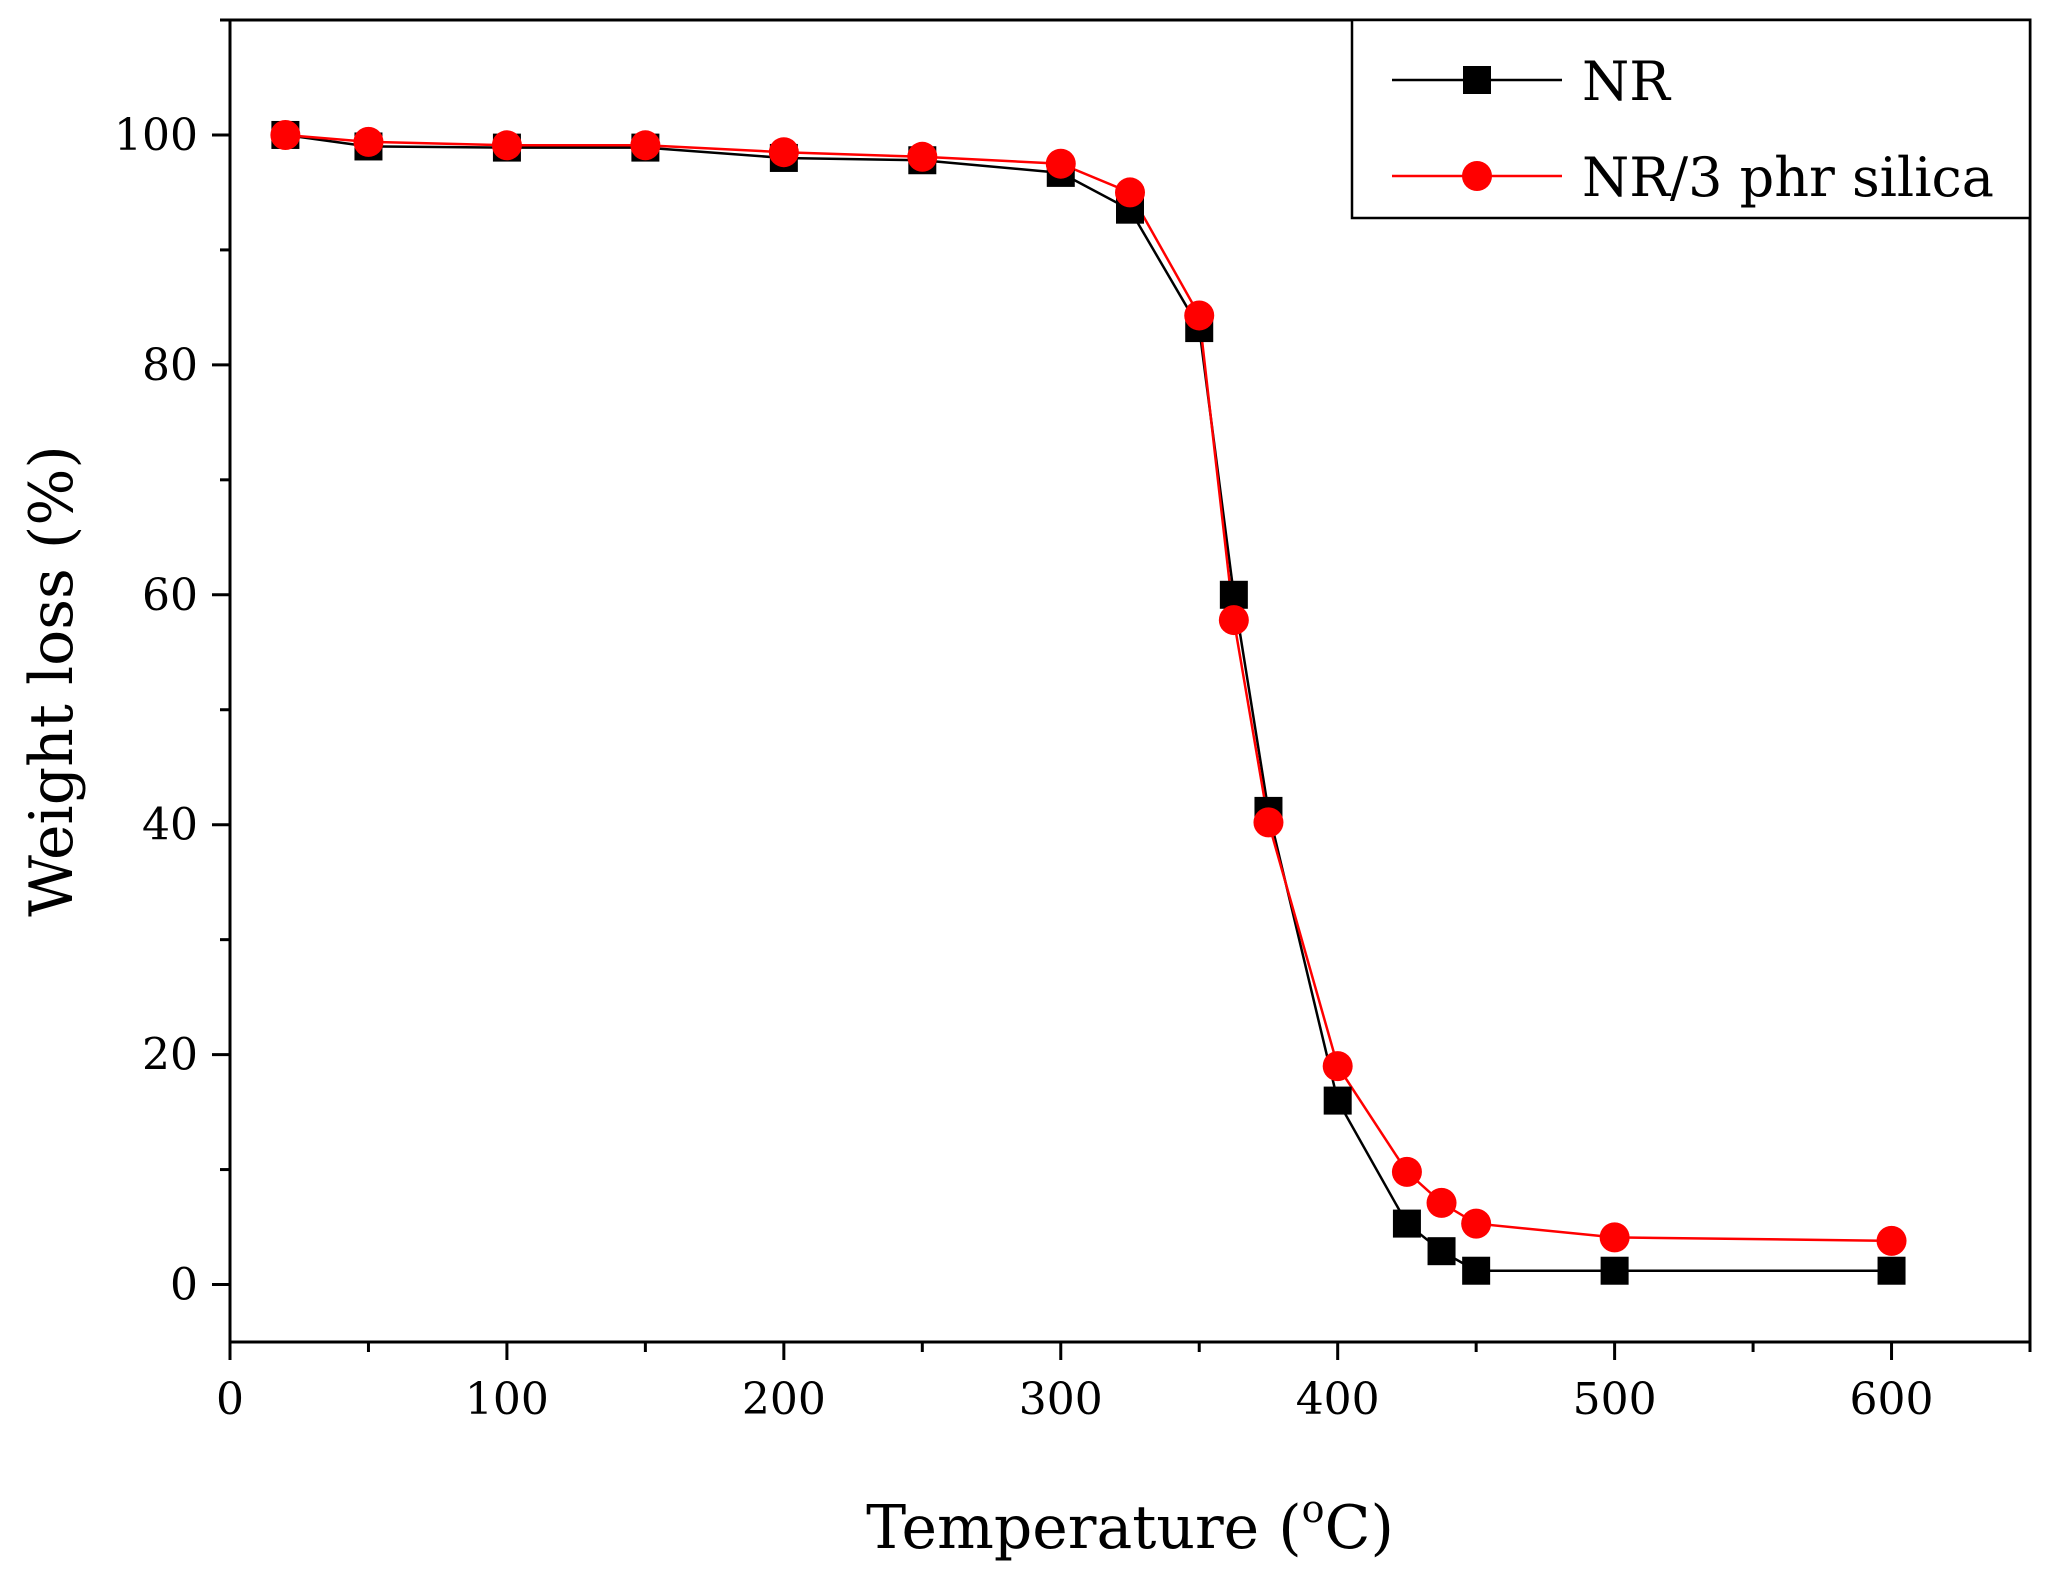 Image resolution: width=2048 pixels, height=1584 pixels. I want to click on legend-label-nr: NR, so click(1626, 81).